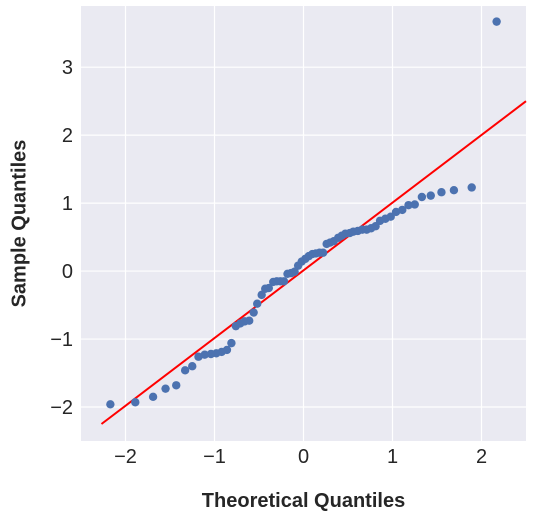 The image size is (534, 513). I want to click on y-tick-label: −2, so click(61, 408).